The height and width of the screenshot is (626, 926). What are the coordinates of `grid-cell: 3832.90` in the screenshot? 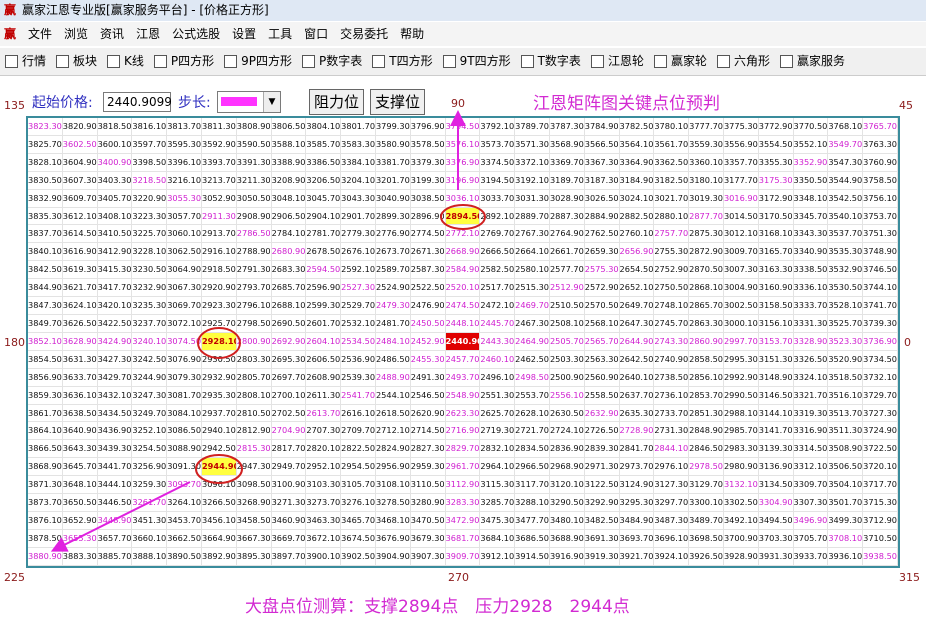 It's located at (45, 198).